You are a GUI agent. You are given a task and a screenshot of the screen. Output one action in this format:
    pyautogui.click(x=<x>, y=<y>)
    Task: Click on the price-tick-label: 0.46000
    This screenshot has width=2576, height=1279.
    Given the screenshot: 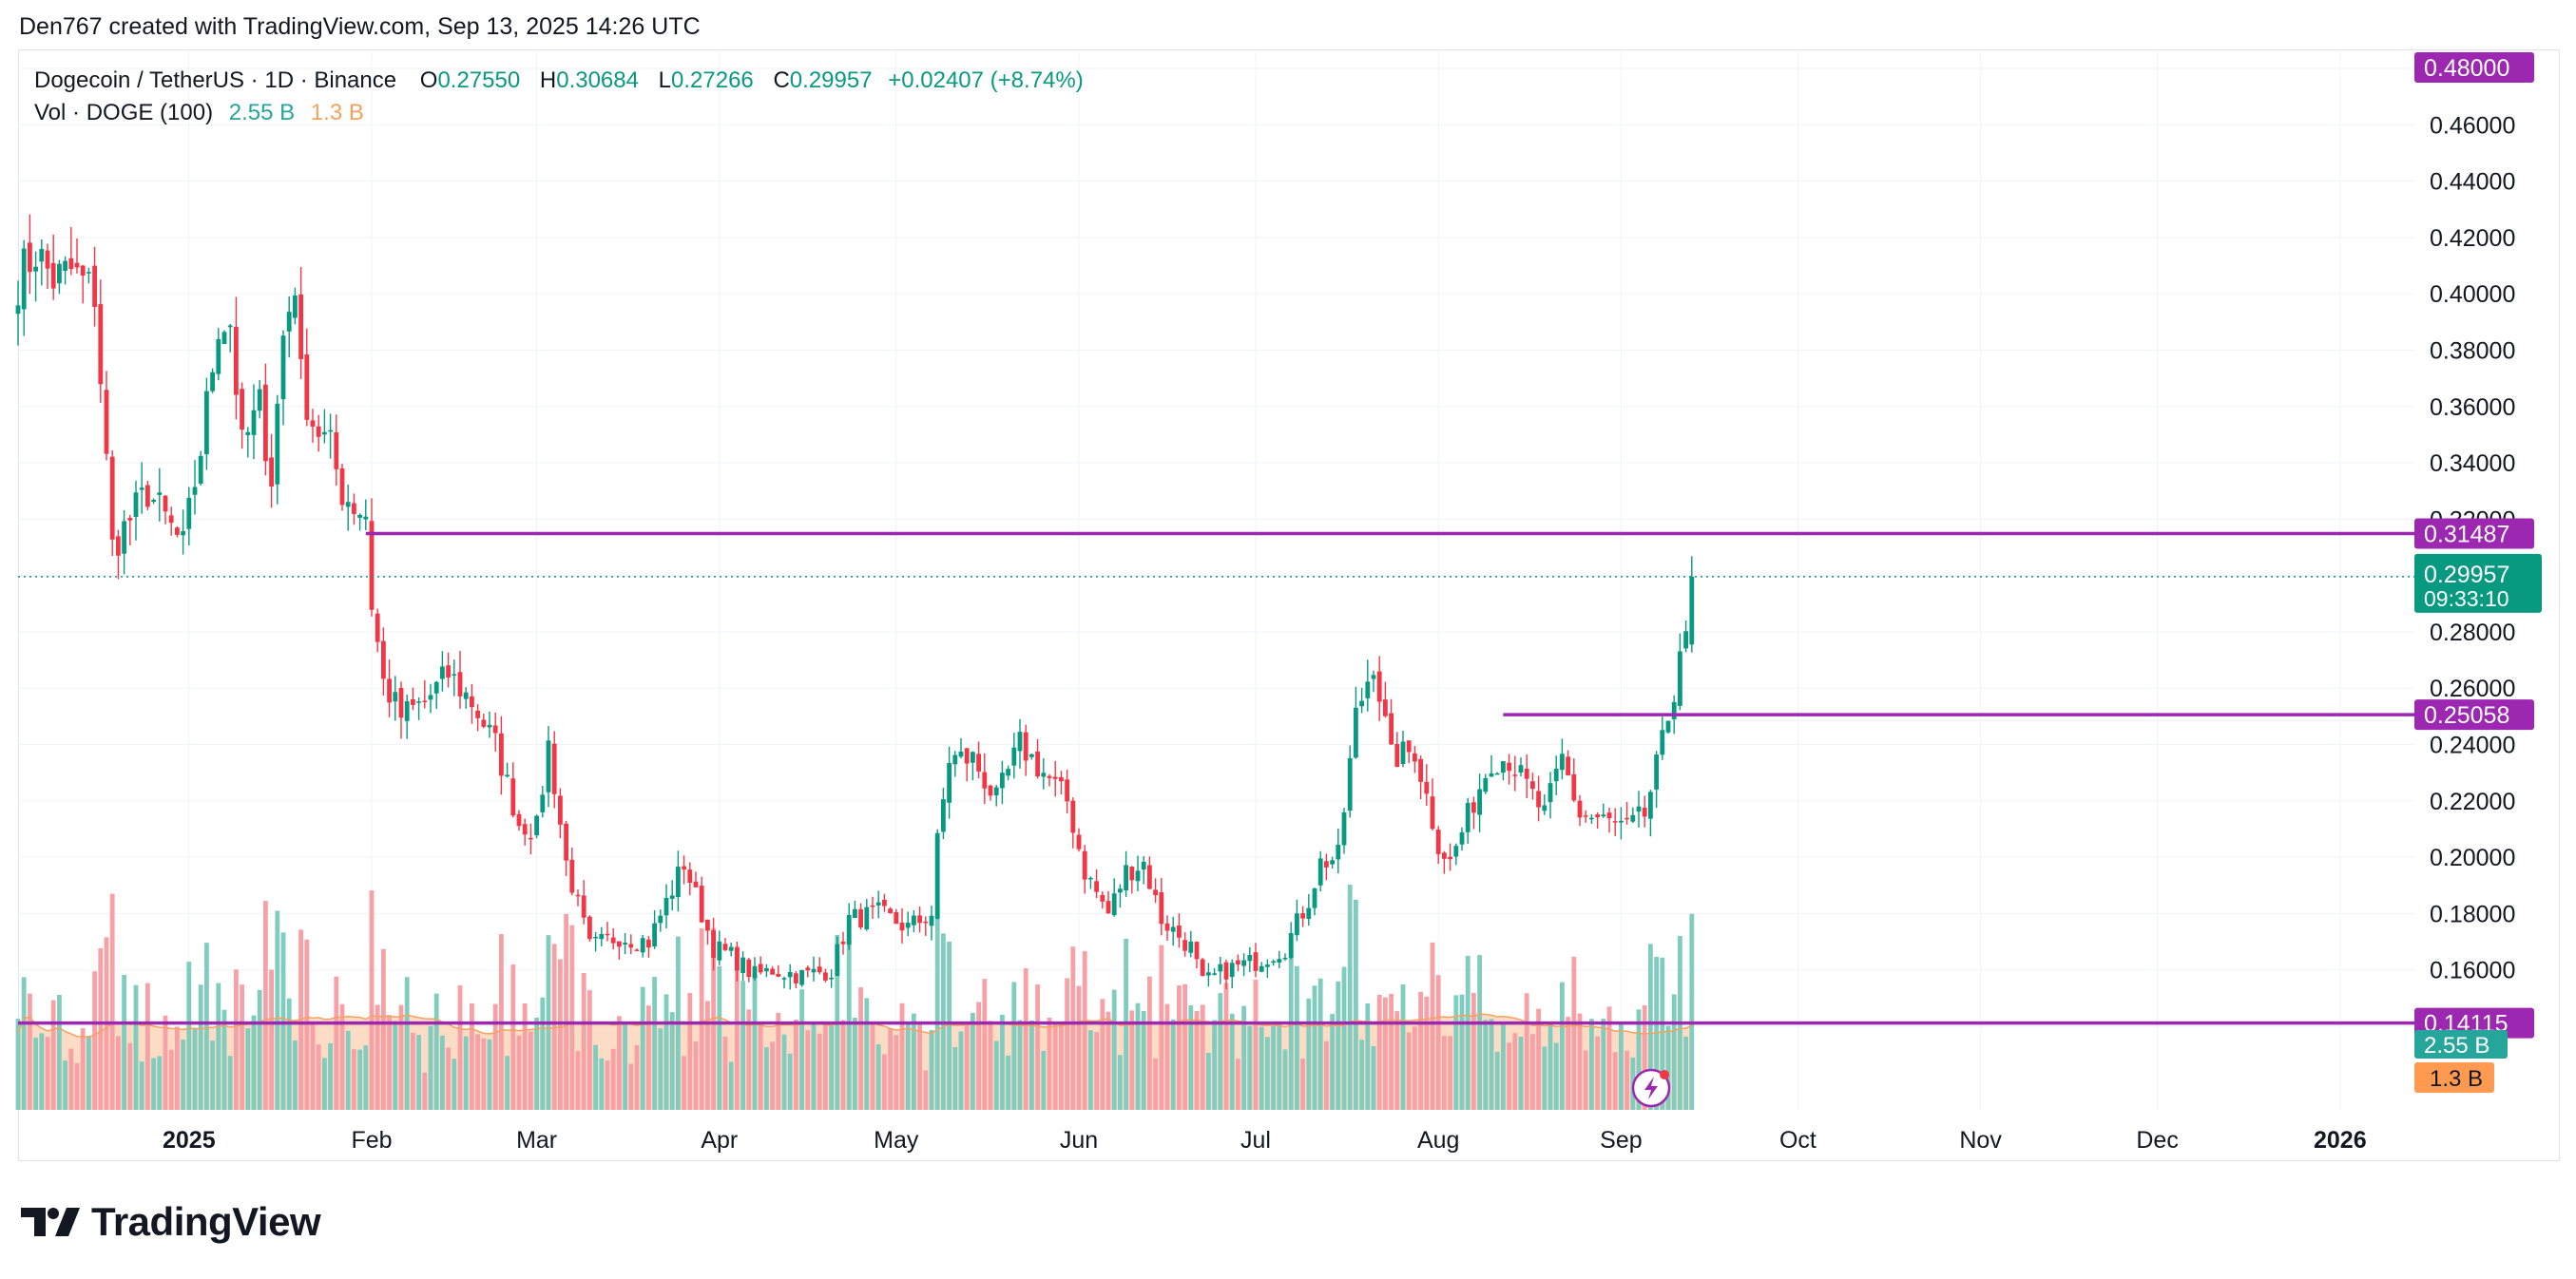 What is the action you would take?
    pyautogui.click(x=2472, y=126)
    